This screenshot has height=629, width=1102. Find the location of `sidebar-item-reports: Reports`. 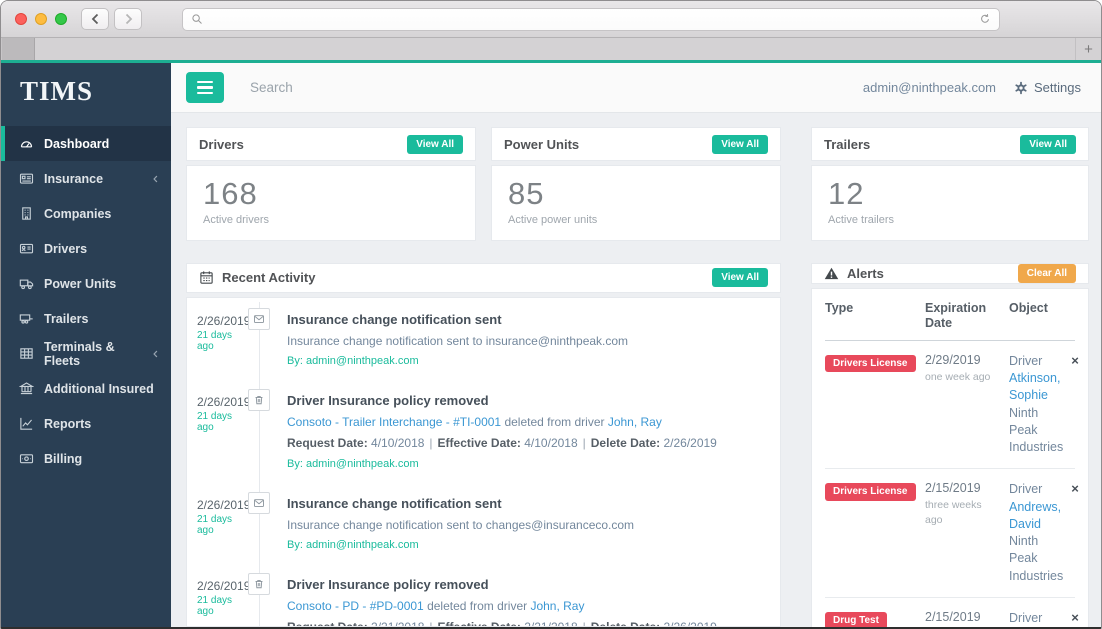

sidebar-item-reports: Reports is located at coordinates (86, 423).